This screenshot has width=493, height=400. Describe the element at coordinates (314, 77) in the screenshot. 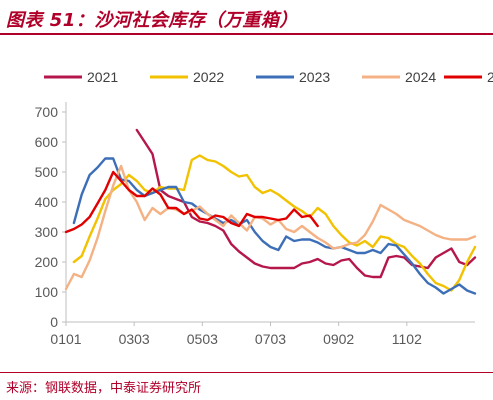

I see `legend-label-2023: 2023` at that location.